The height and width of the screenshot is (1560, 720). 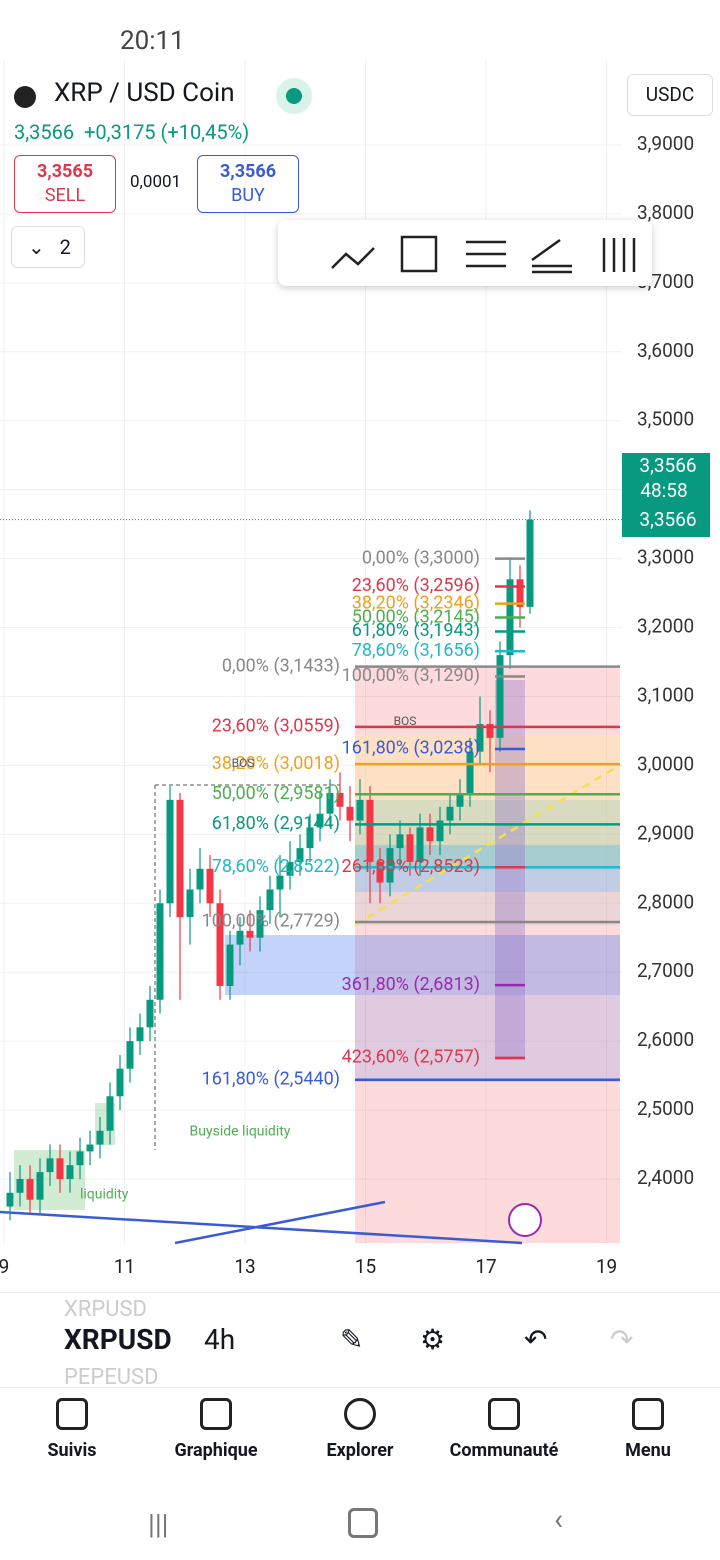 I want to click on y-tick-label: 3,3000, so click(x=665, y=557).